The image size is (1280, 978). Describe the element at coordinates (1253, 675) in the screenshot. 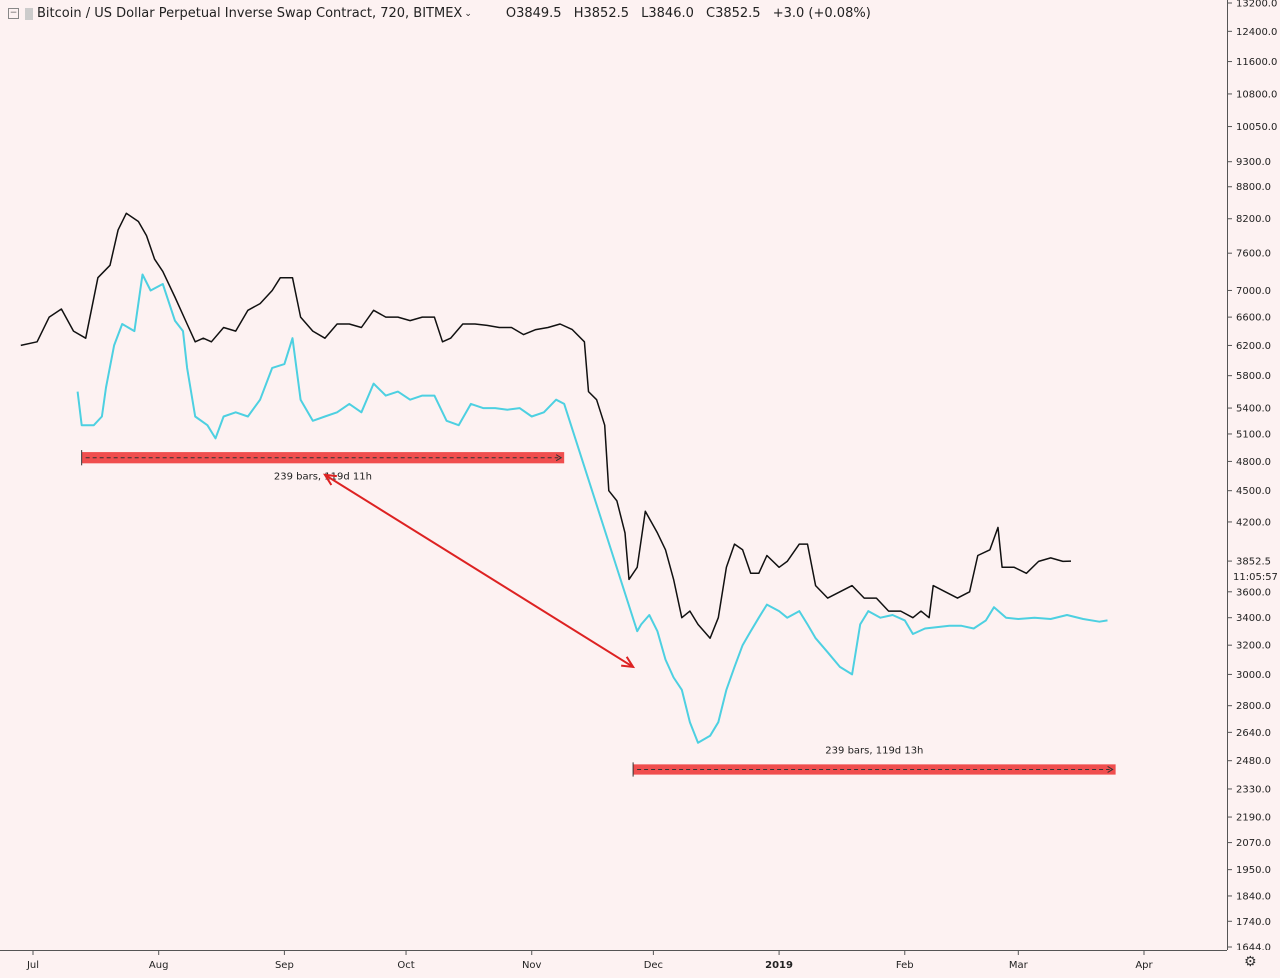

I see `price-tick-label: 3000.0` at that location.